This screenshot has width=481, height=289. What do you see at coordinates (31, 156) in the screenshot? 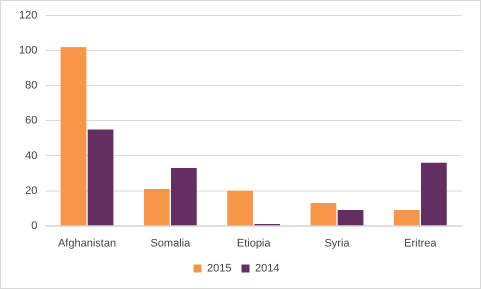
I see `y-tick-label: 40` at bounding box center [31, 156].